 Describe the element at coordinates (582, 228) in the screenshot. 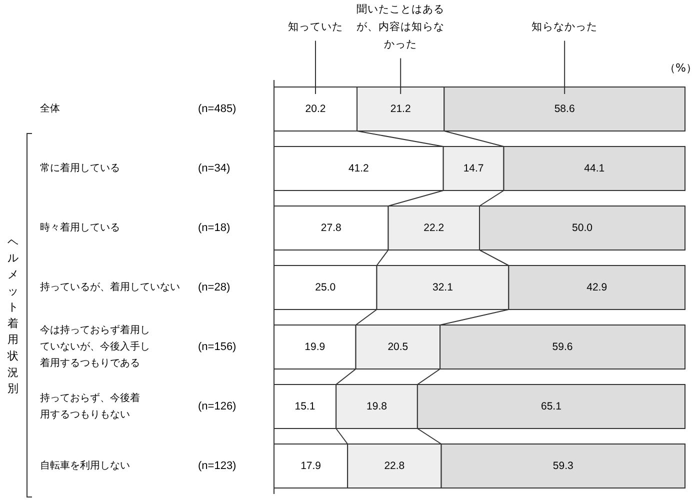

I see `data-label: 50.0` at that location.